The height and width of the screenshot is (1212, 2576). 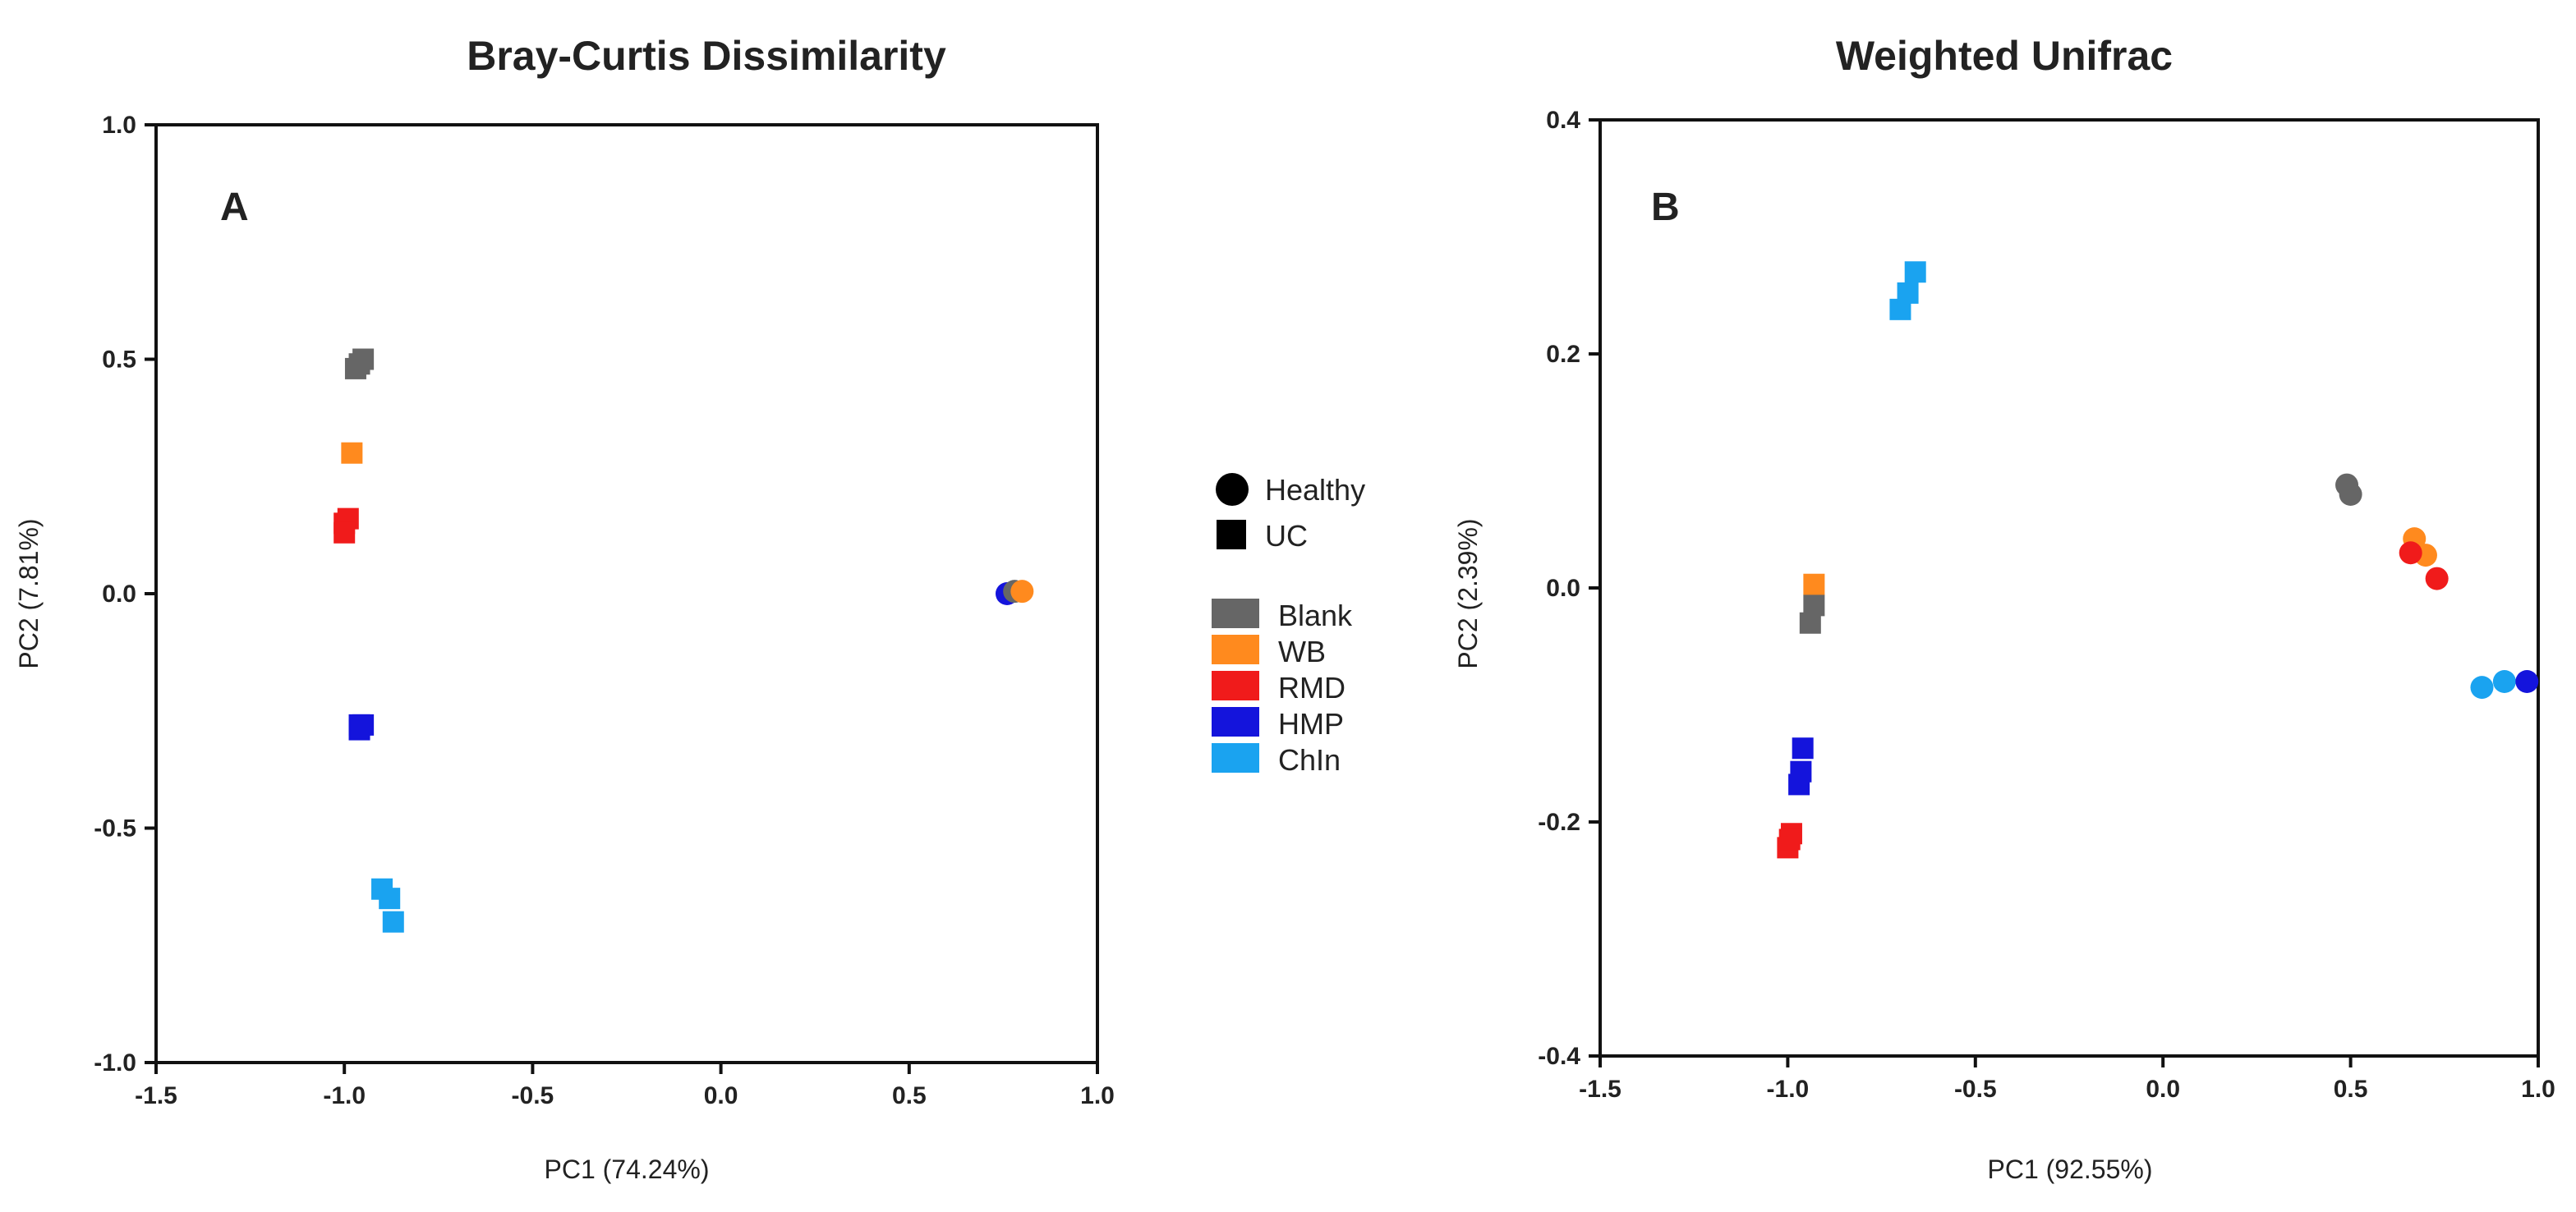 I want to click on legend-chin-swatch, so click(x=1235, y=758).